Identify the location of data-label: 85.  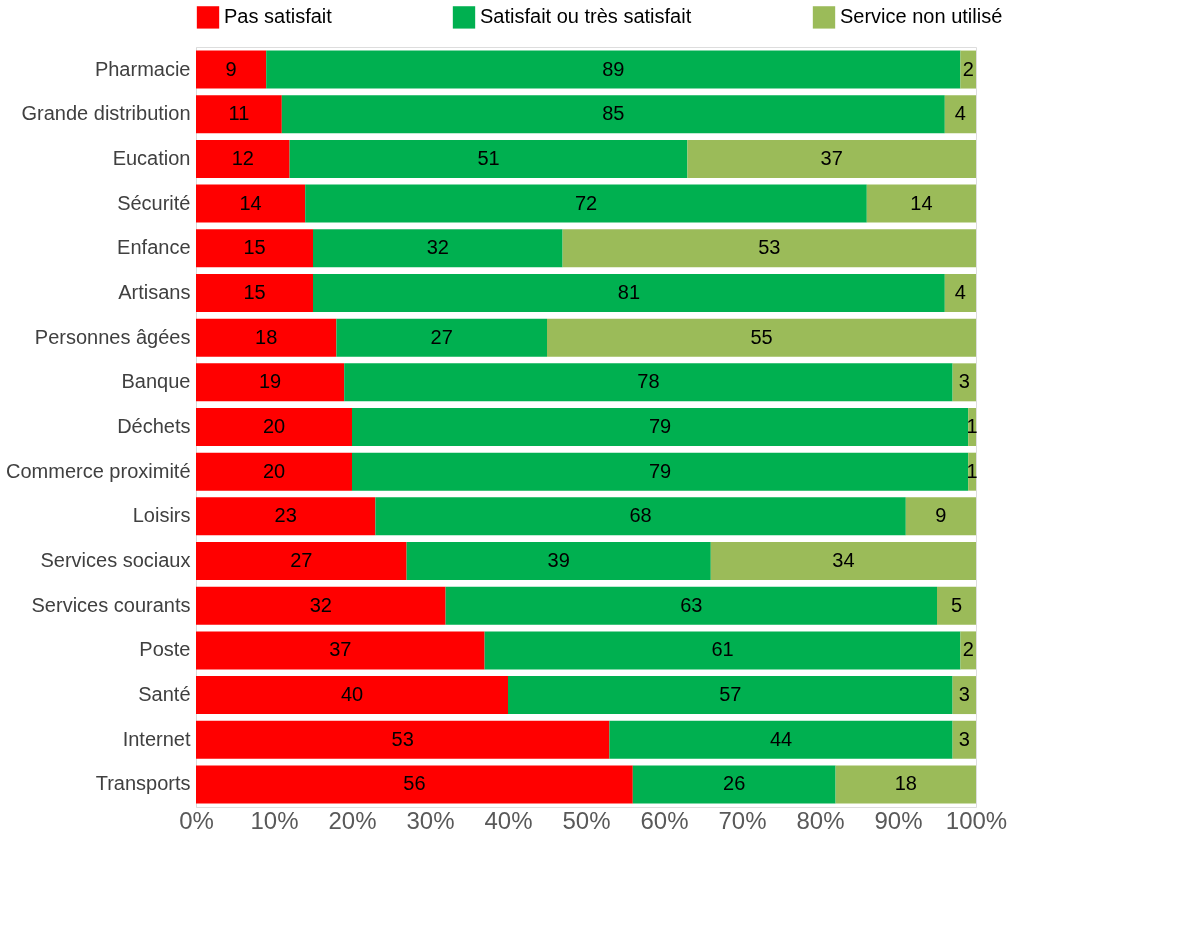
(613, 113).